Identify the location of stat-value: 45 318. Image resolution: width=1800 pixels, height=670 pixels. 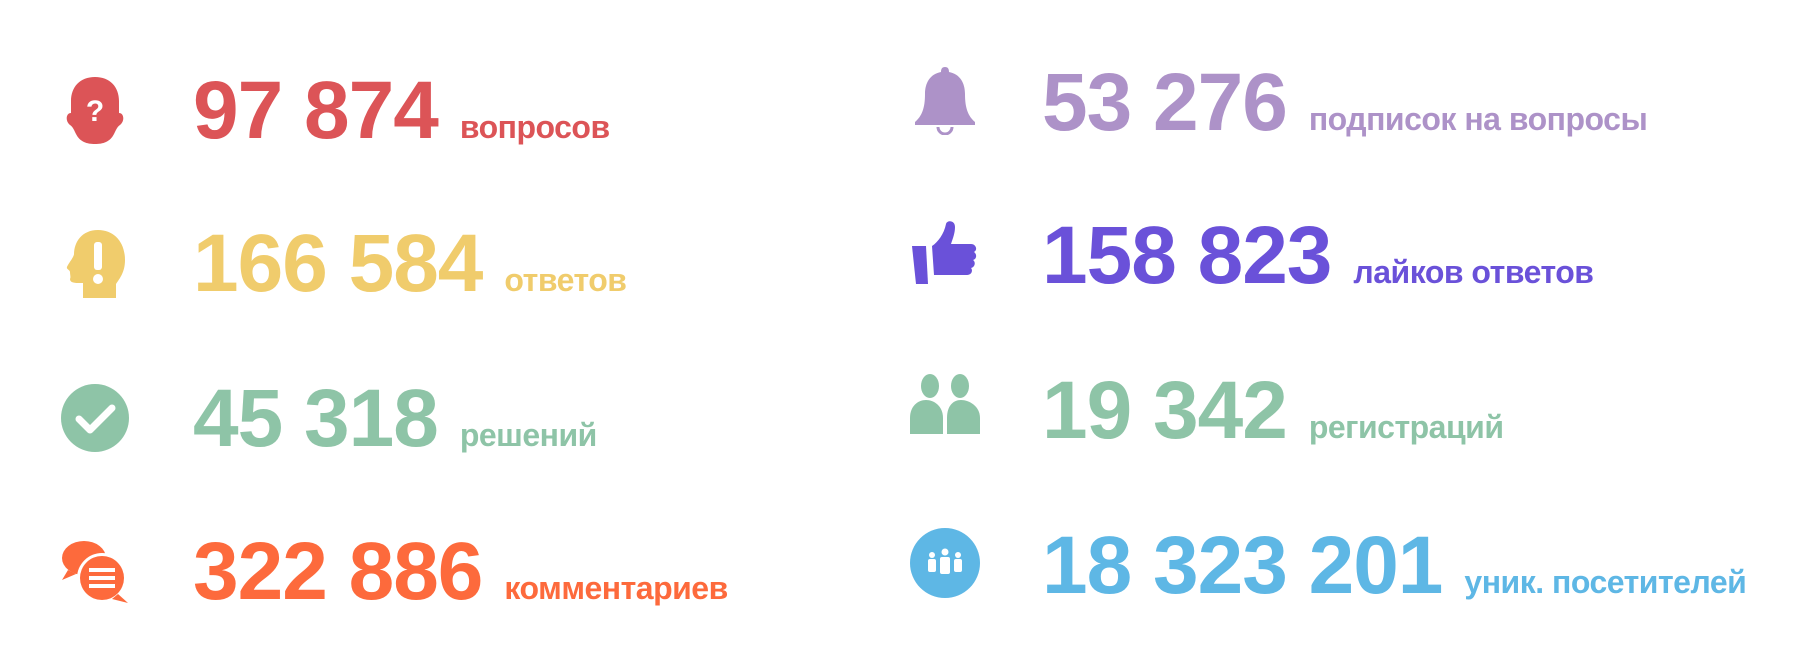
(316, 418).